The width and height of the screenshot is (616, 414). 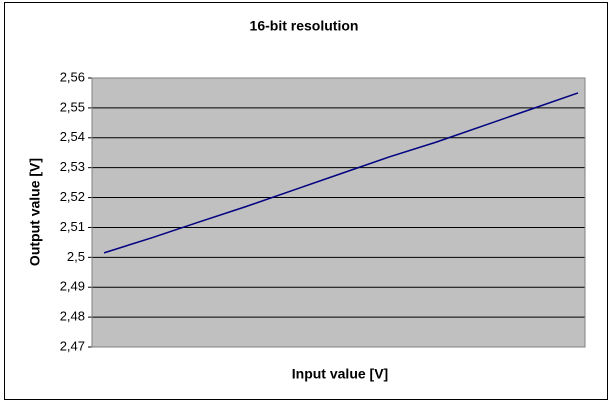 I want to click on y-tick-label: 2,47, so click(x=72, y=345).